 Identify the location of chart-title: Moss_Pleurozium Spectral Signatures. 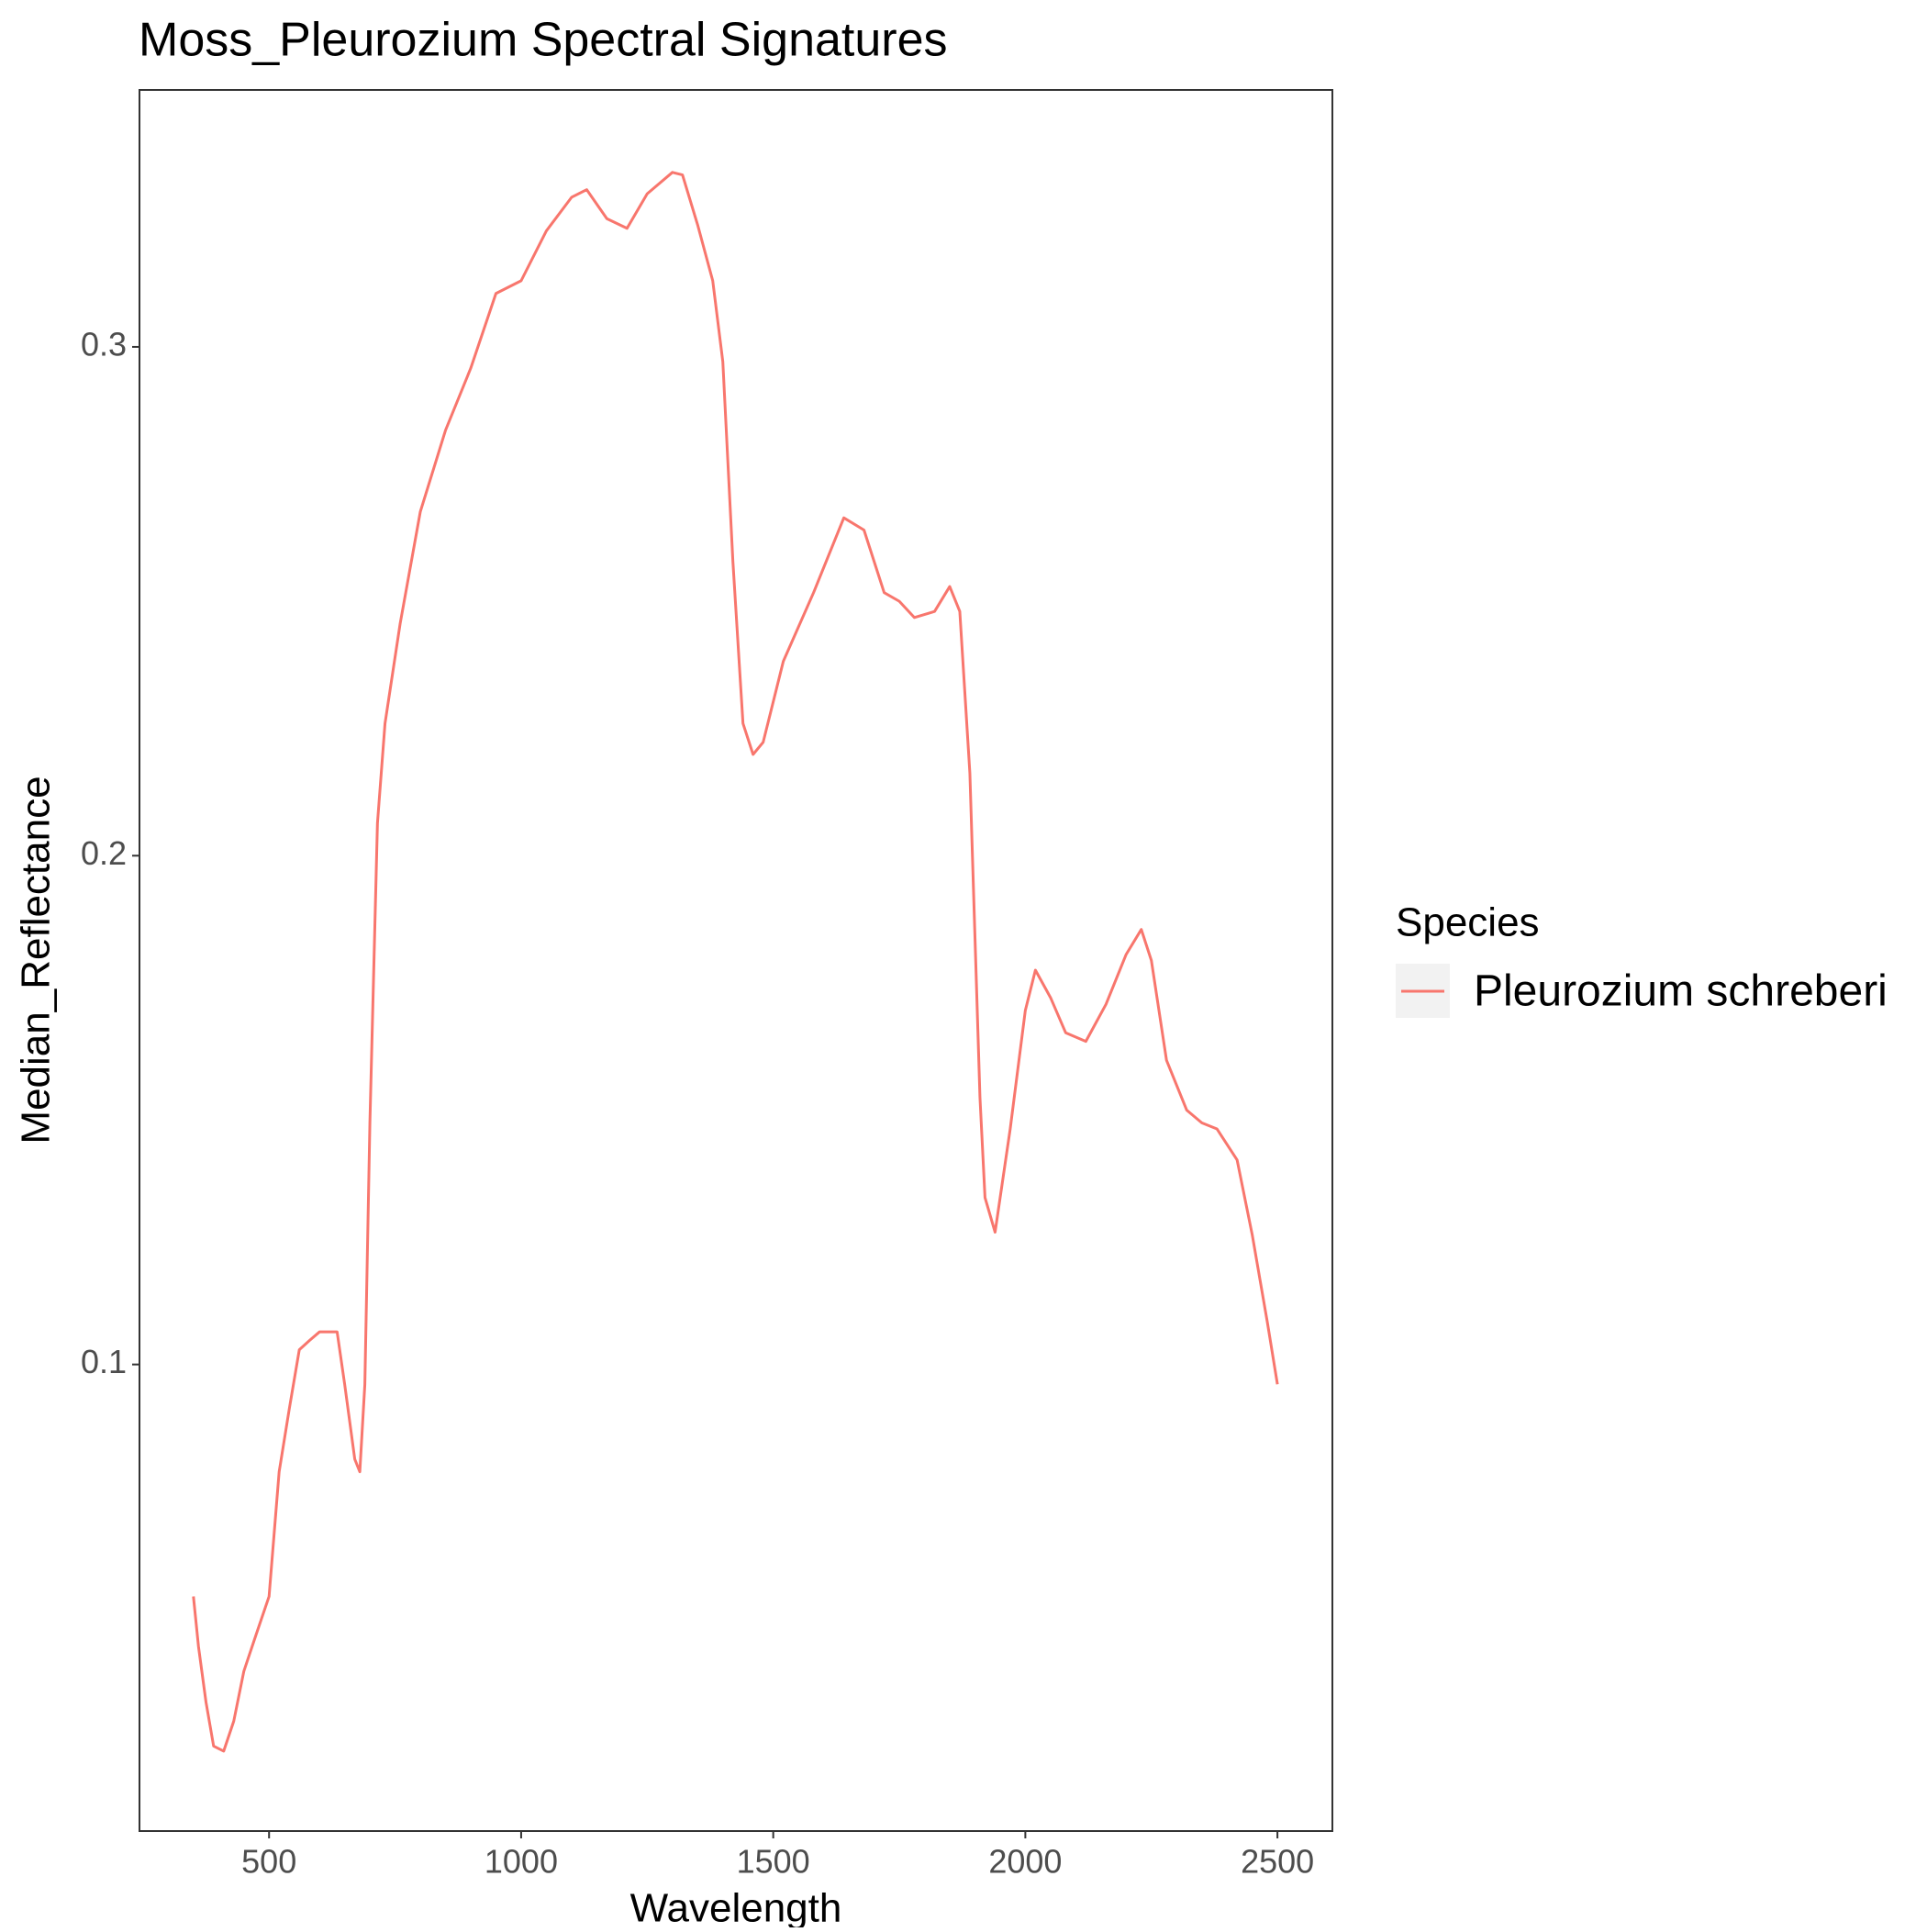
(543, 40).